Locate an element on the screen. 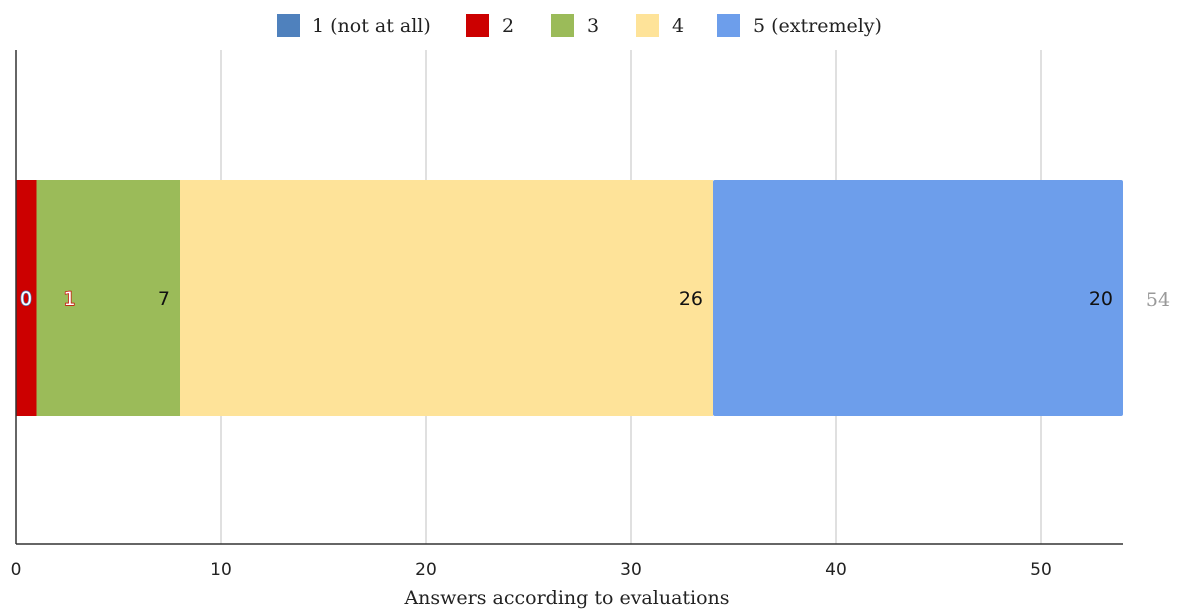 The image size is (1179, 610). data-label-1: 0 is located at coordinates (26, 299).